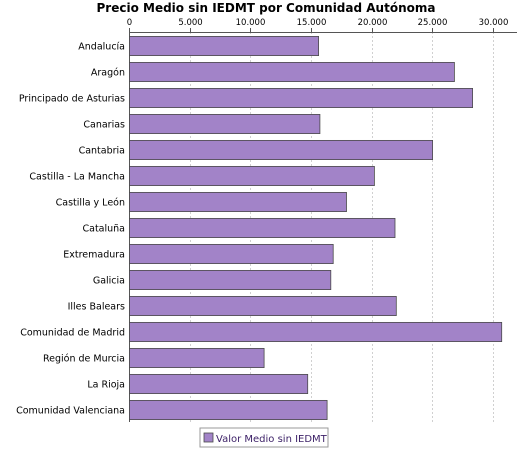  I want to click on legend-label: Valor Medio sin IEDMT, so click(272, 439).